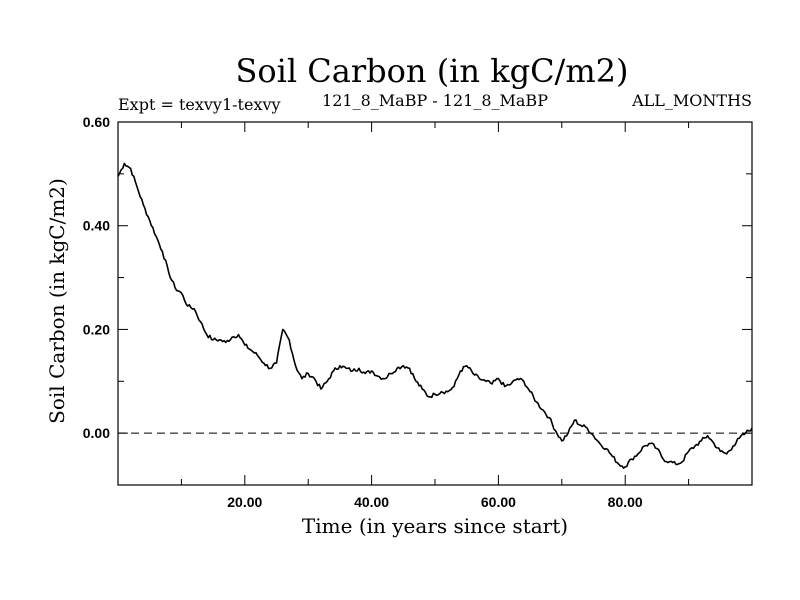 The width and height of the screenshot is (800, 600). I want to click on chart-title: Soil Carbon (in kgC/m2), so click(431, 71).